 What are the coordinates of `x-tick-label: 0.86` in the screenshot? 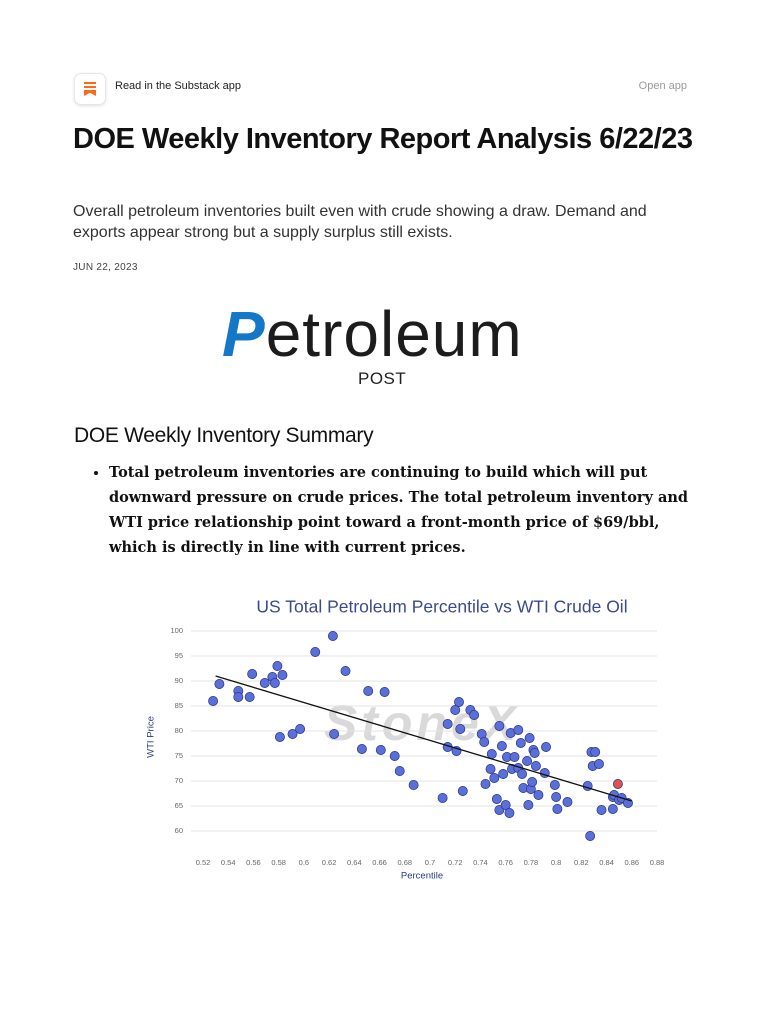 It's located at (631, 862).